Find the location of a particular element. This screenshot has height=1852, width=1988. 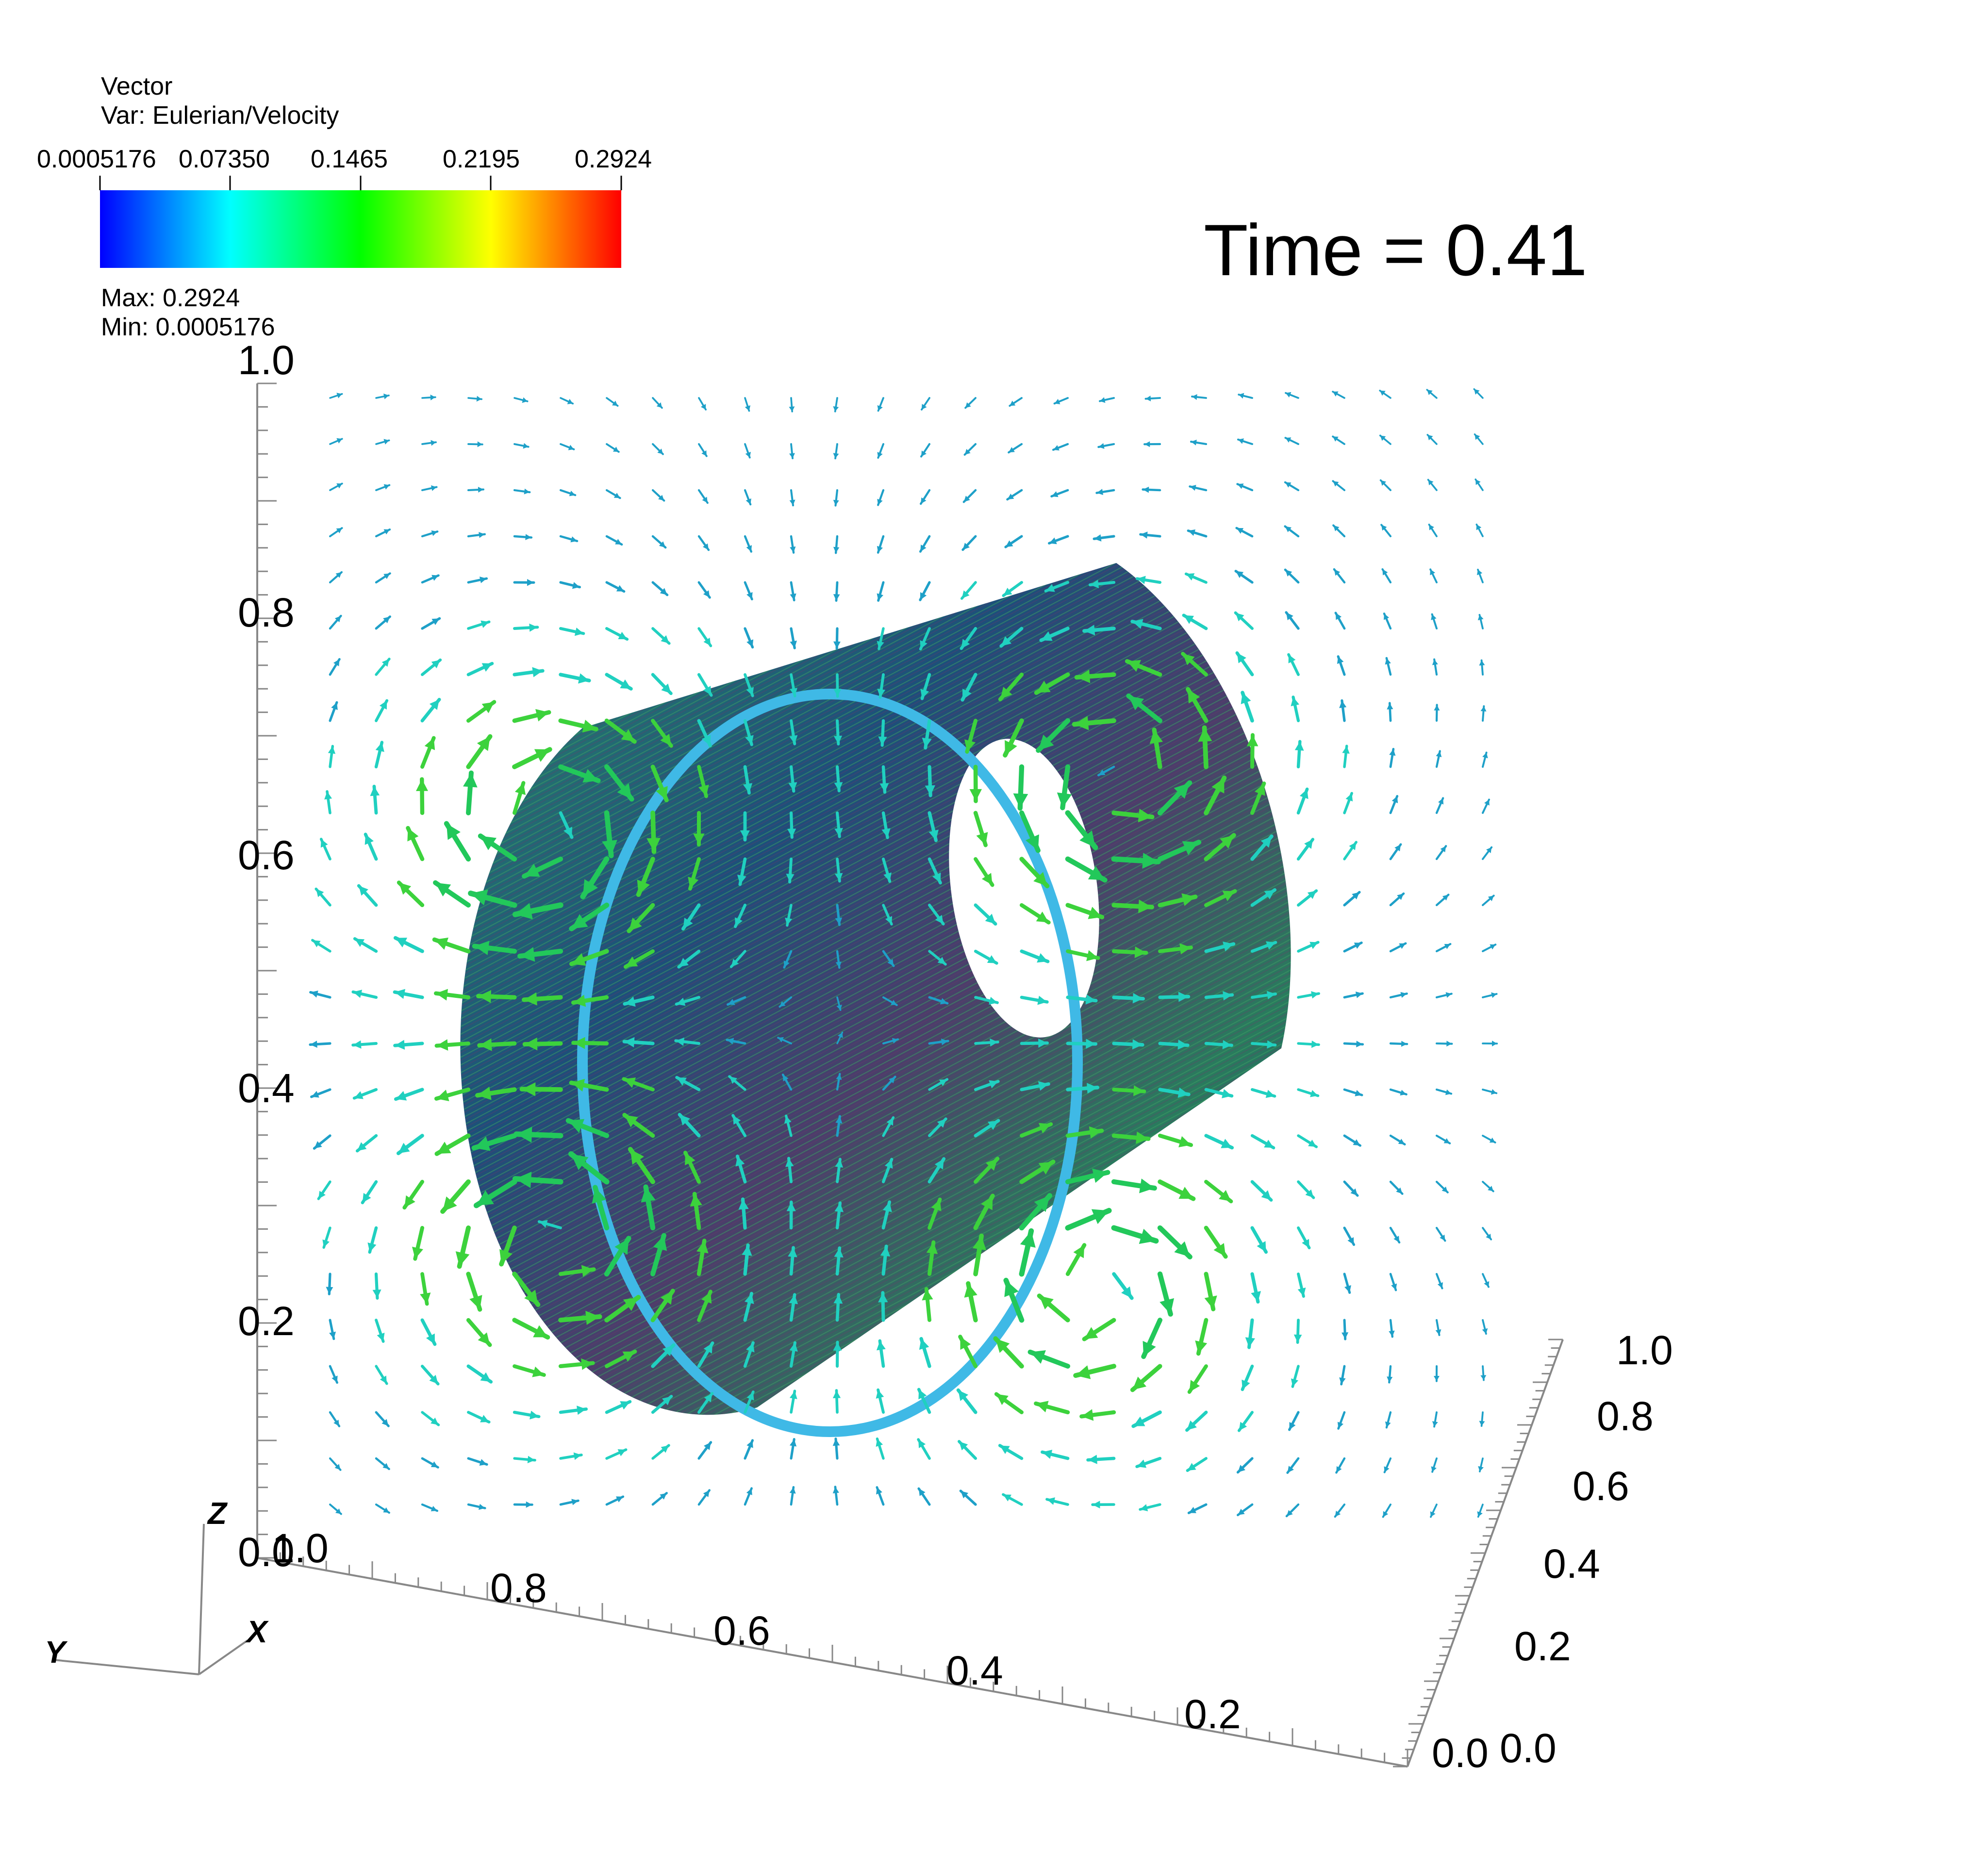

cylinder-rim is located at coordinates (830, 1063).